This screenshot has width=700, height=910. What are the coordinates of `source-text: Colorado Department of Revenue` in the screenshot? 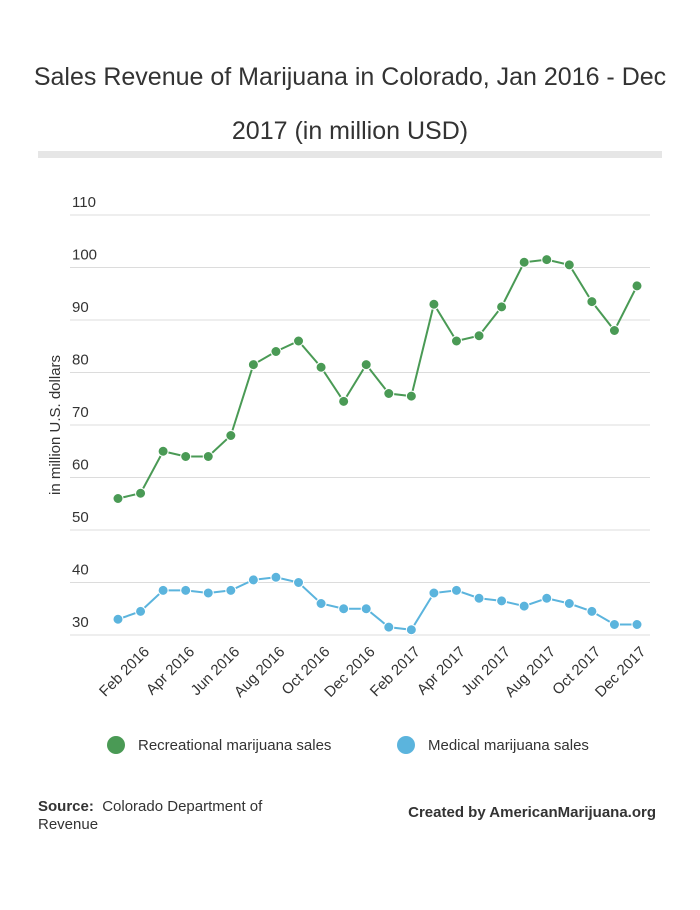 It's located at (150, 815).